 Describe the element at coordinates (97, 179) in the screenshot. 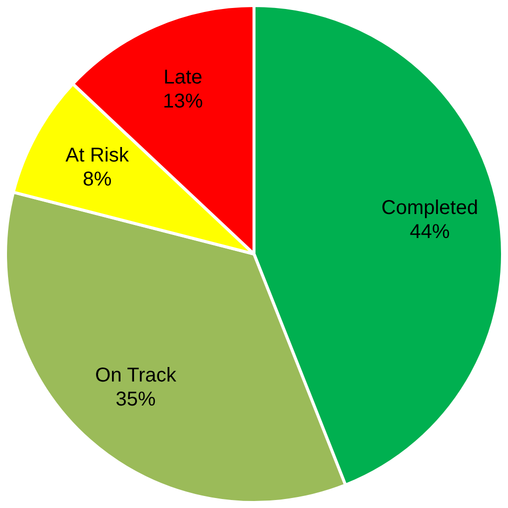

I see `data-label: 8%` at that location.